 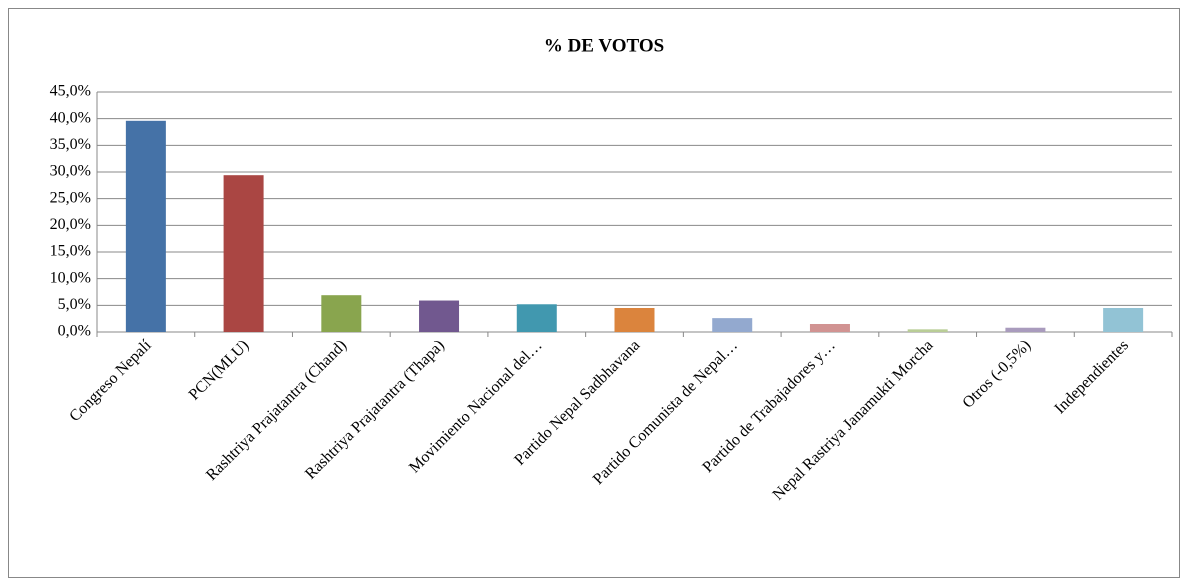 What do you see at coordinates (70, 197) in the screenshot?
I see `y-tick-label: 25,0%` at bounding box center [70, 197].